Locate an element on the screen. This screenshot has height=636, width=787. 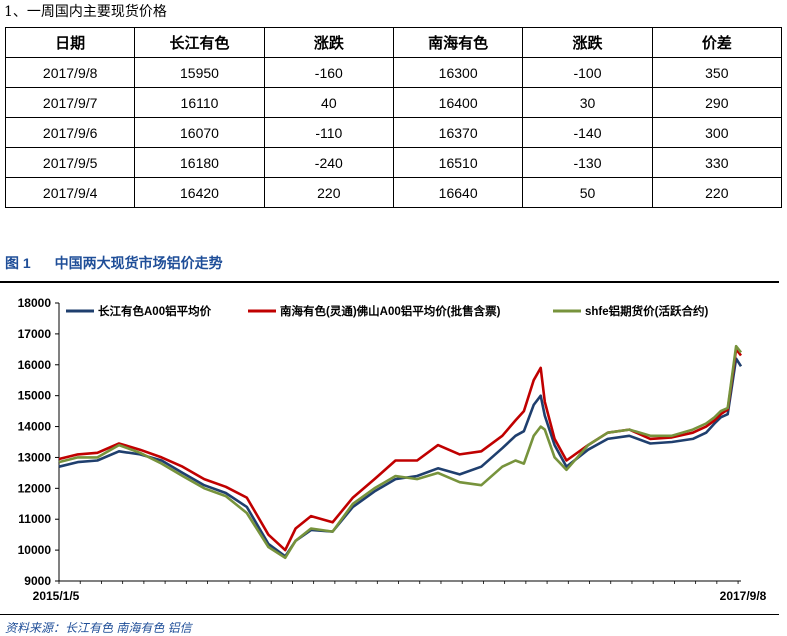
table-row: 2017/9/8 15950 -160 16300 -100 350 is located at coordinates (393, 72).